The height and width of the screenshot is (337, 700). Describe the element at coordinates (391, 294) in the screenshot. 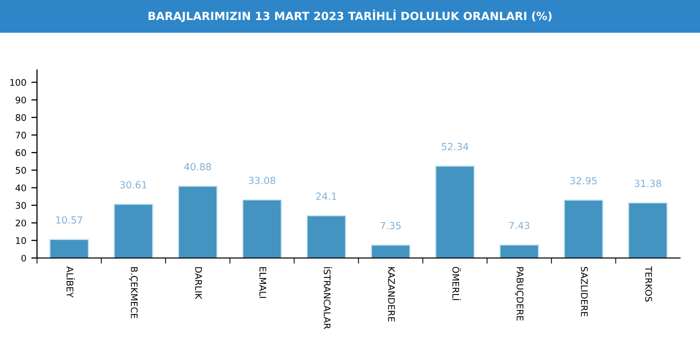

I see `x-tick-label: KAZANDERE` at that location.